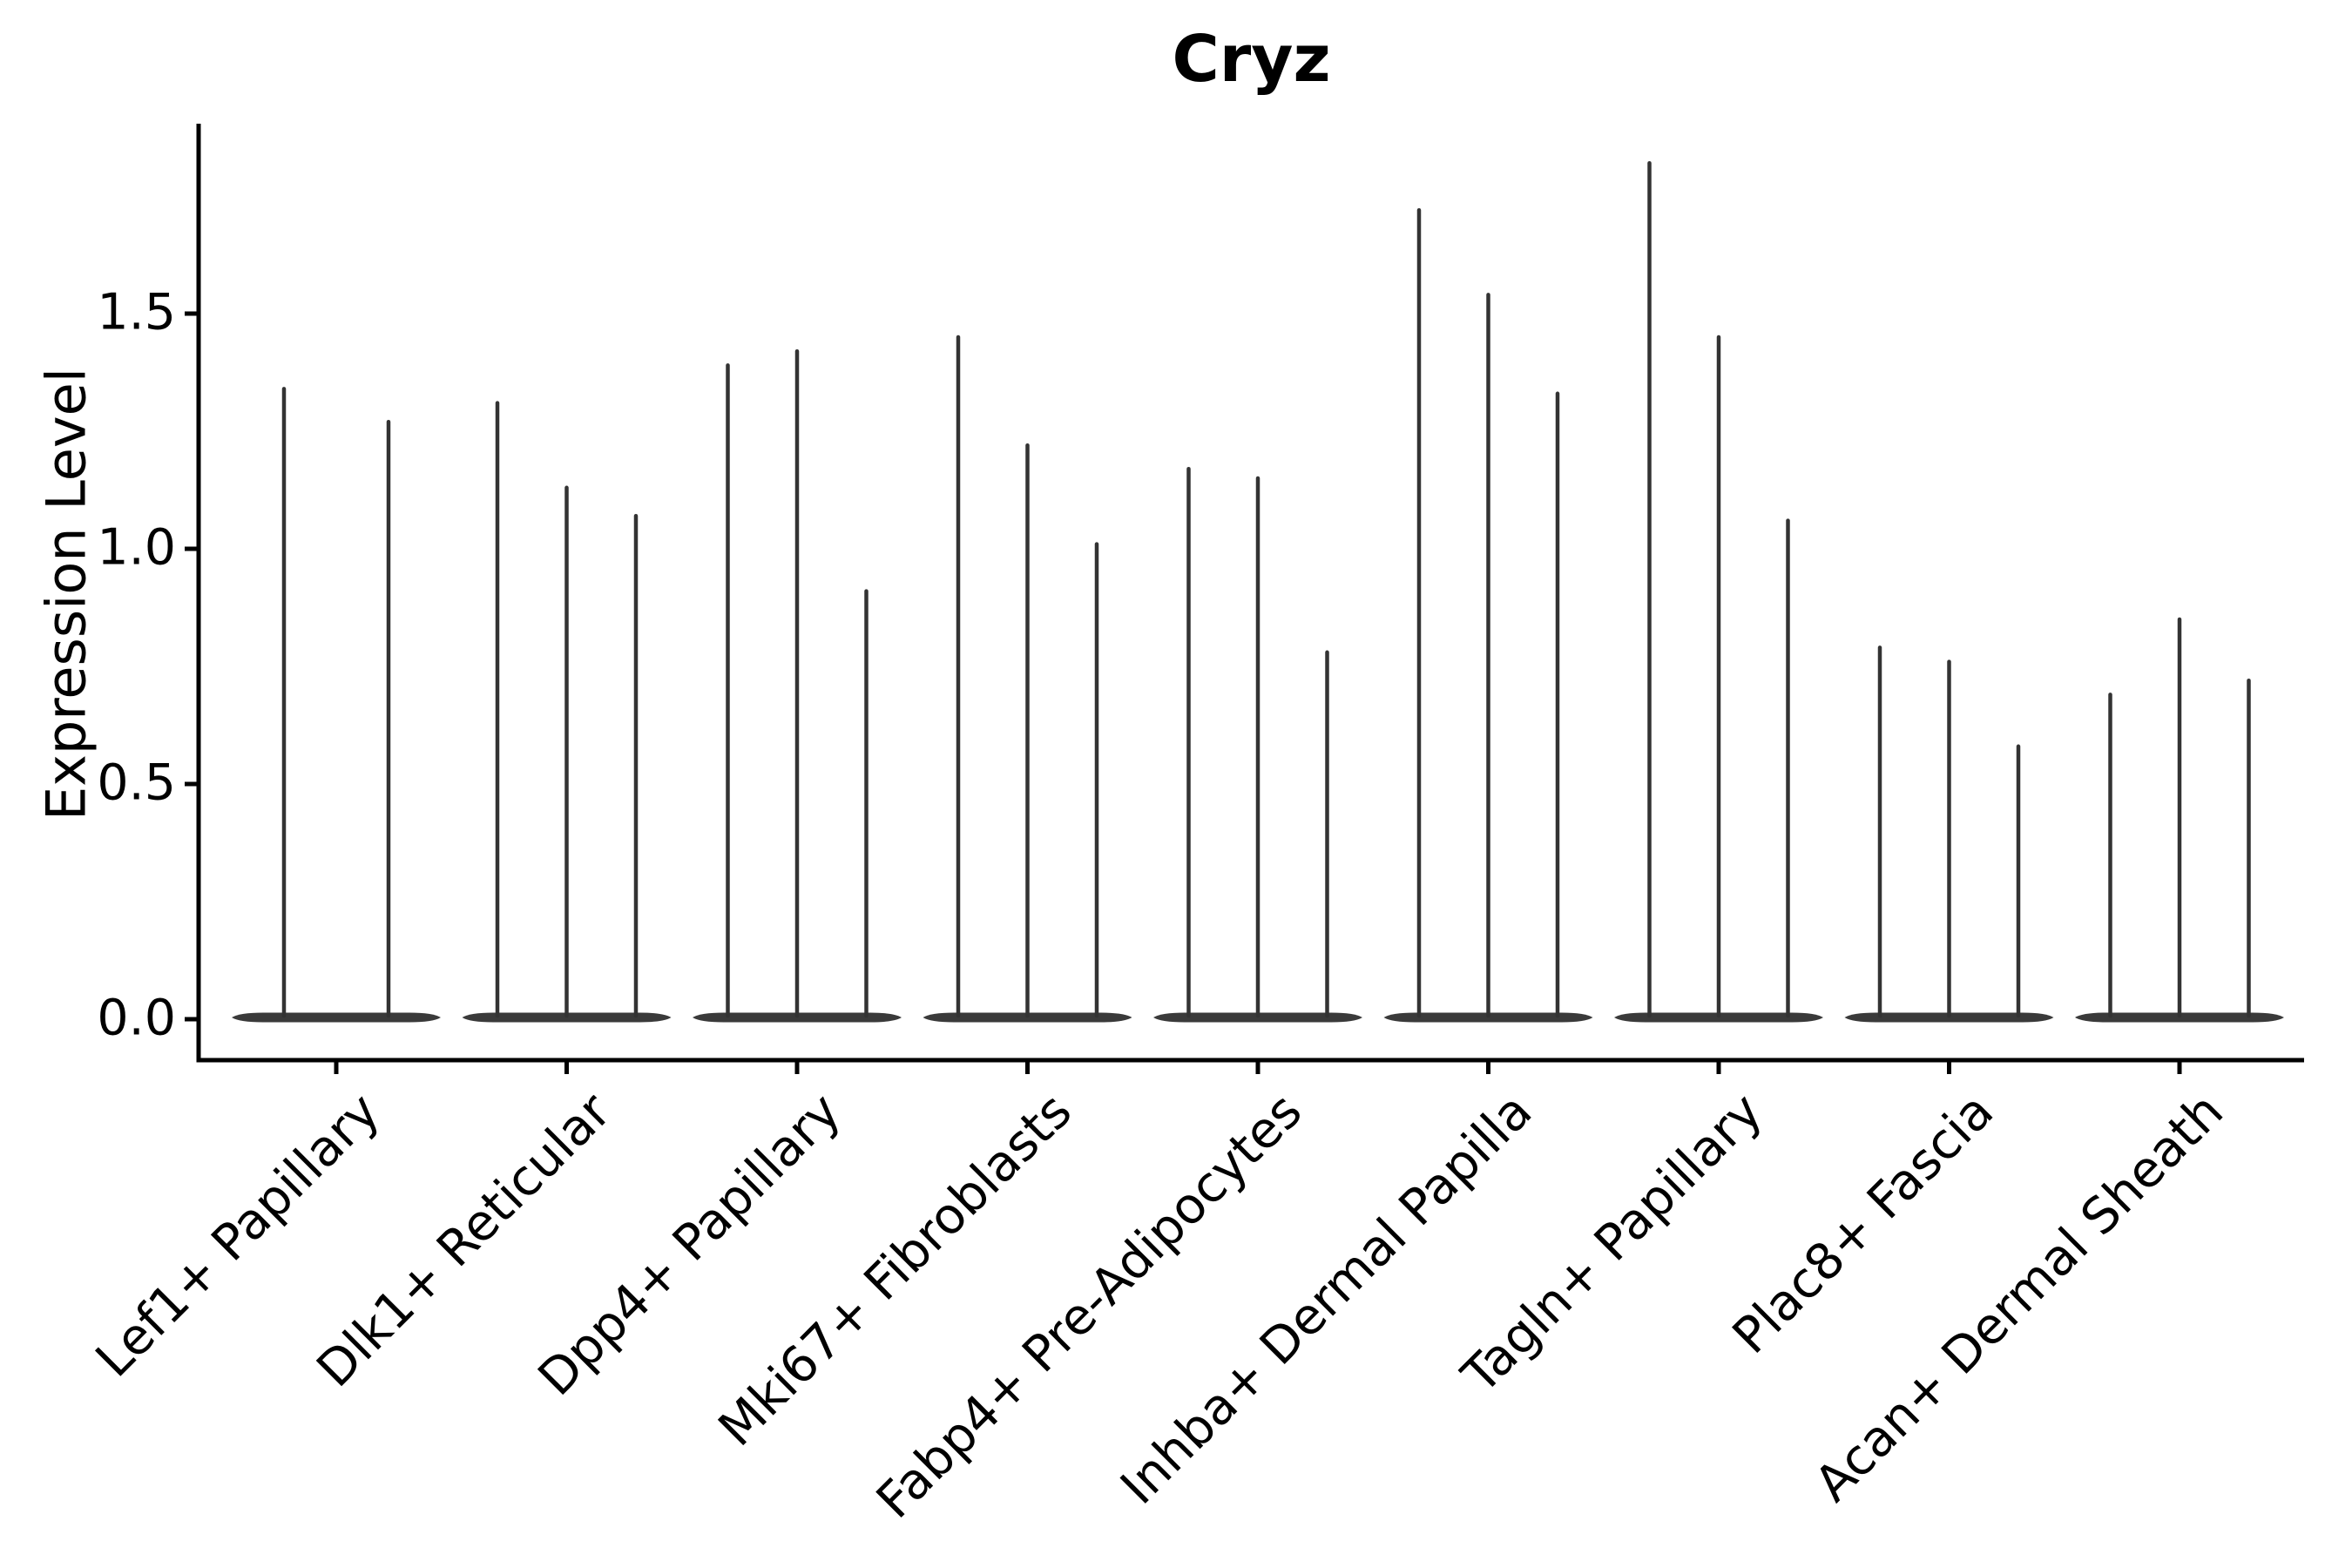 The height and width of the screenshot is (1568, 2352). Describe the element at coordinates (136, 783) in the screenshot. I see `y-tick-label: 0.5` at that location.